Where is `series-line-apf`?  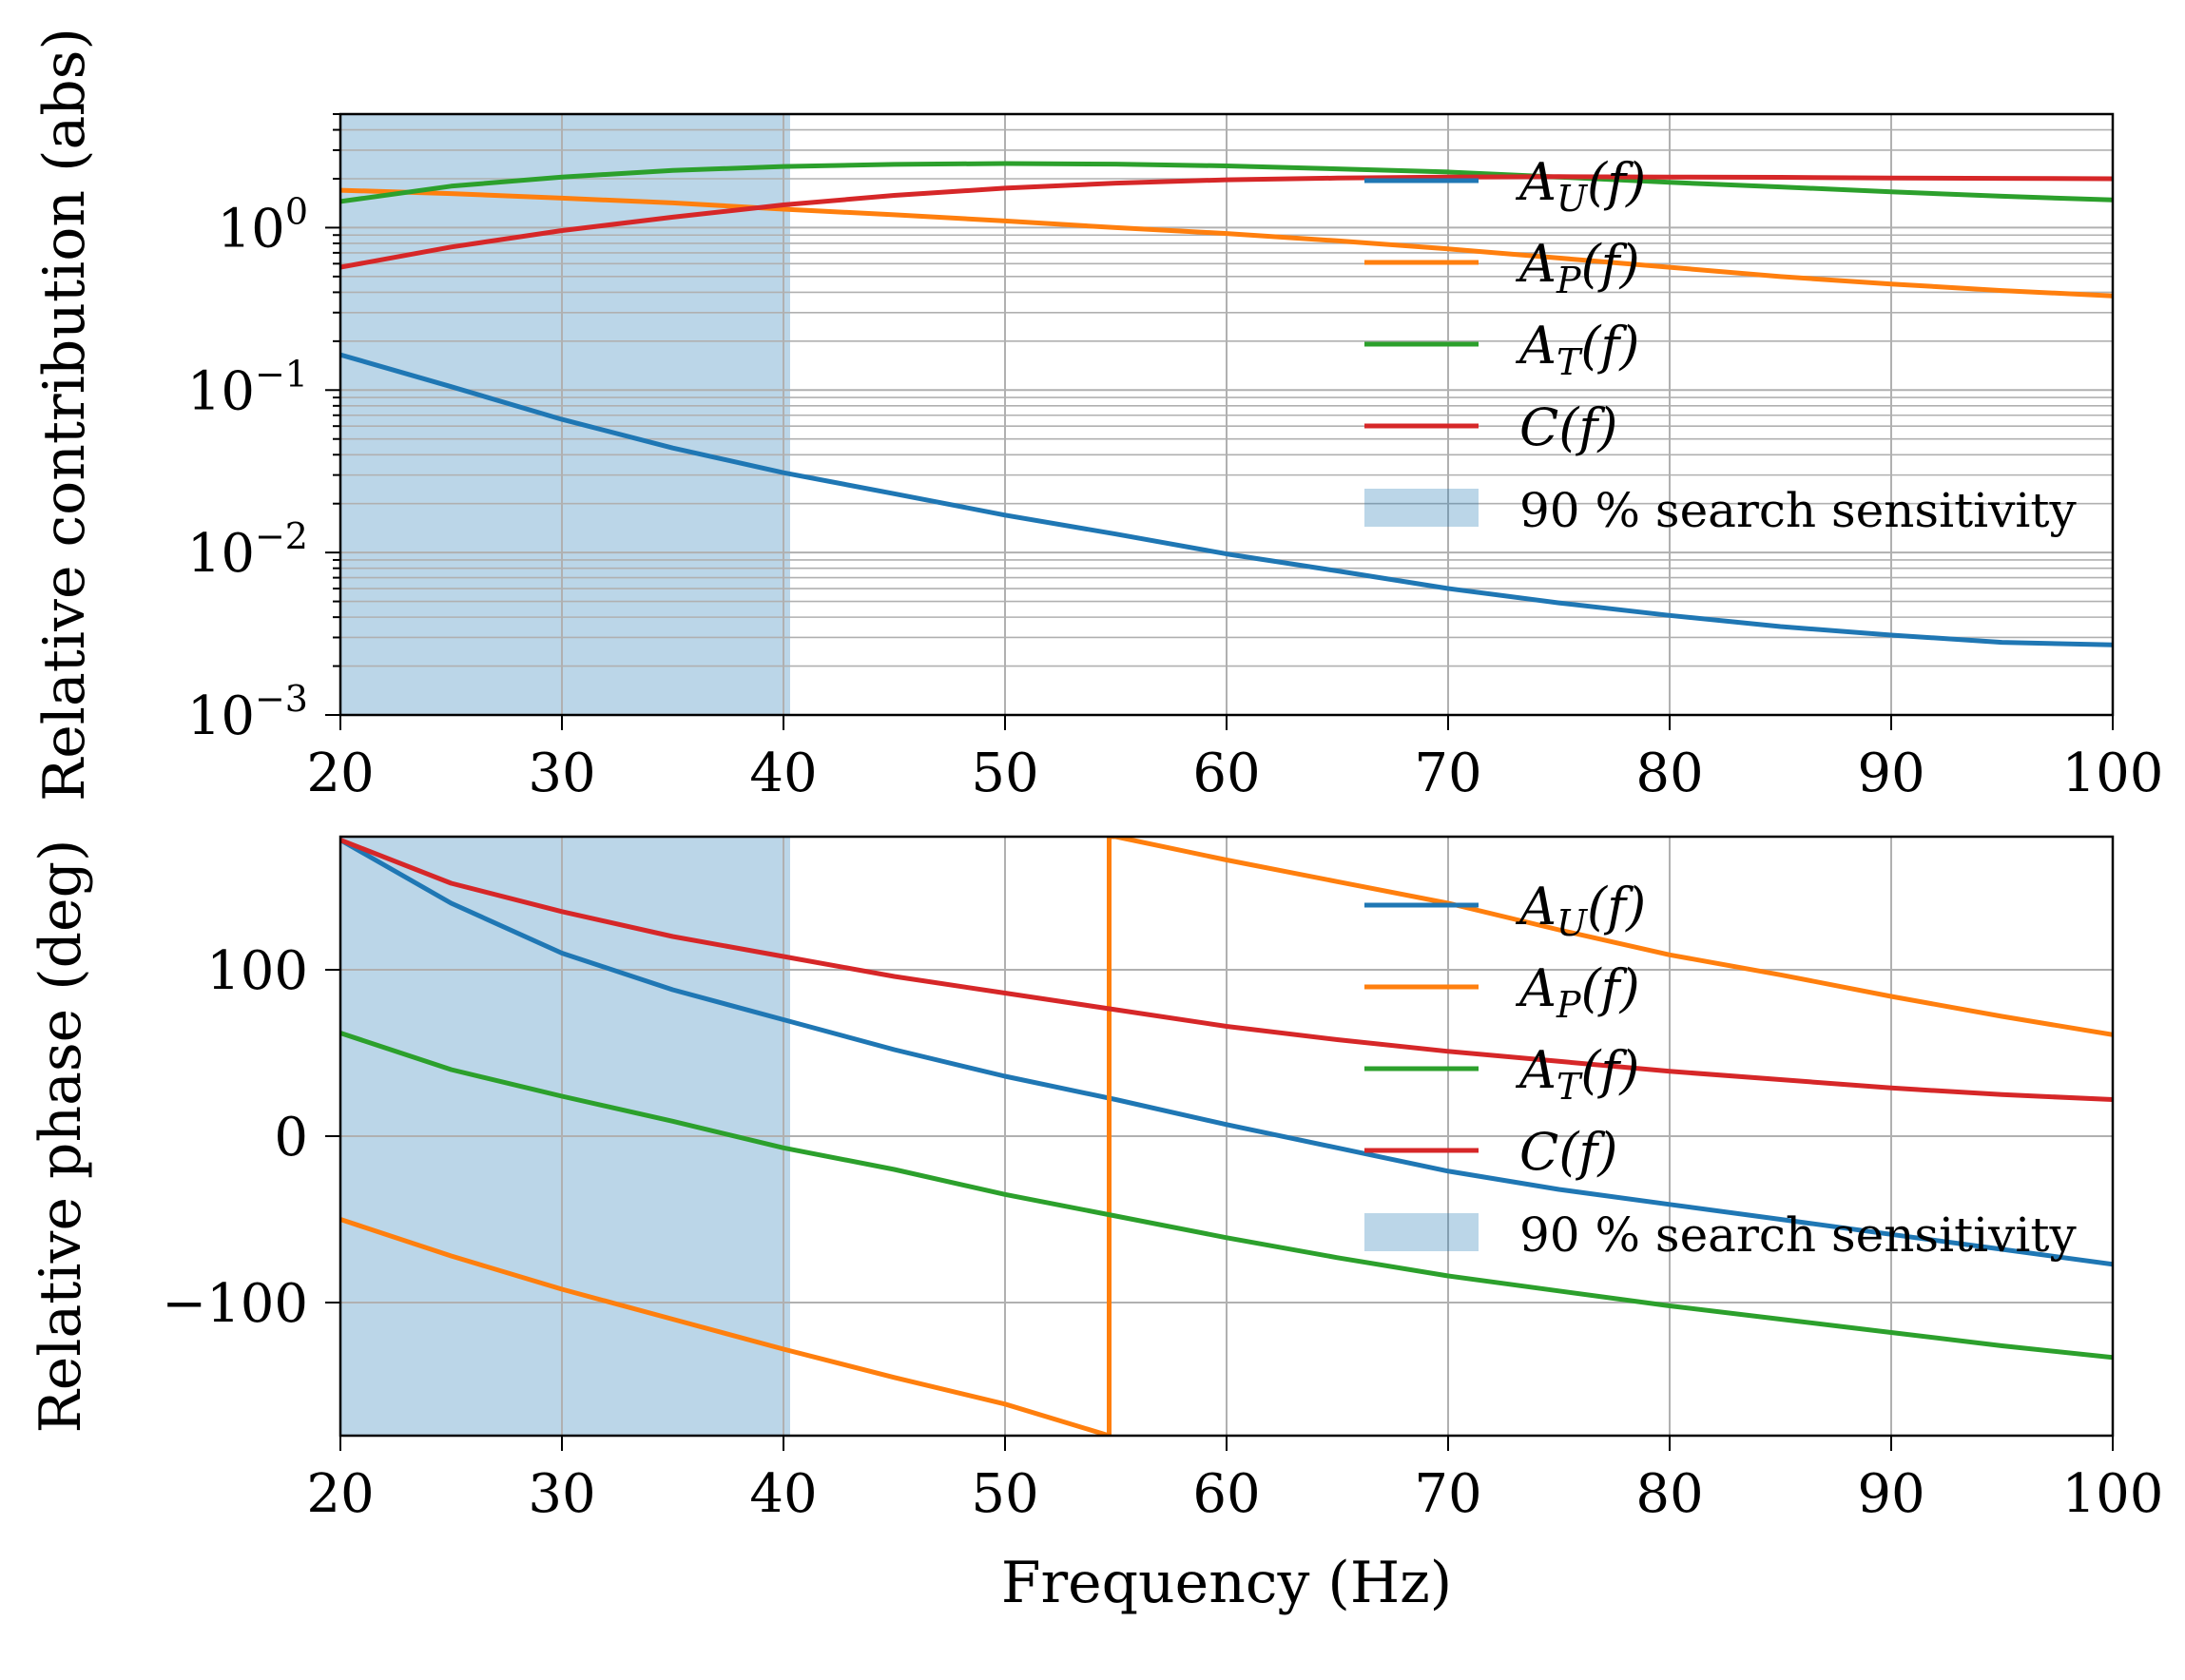 series-line-apf is located at coordinates (1226, 243).